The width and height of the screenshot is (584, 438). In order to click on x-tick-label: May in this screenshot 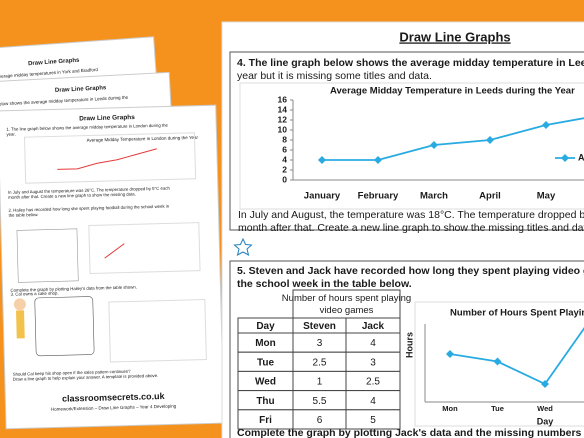, I will do `click(546, 196)`.